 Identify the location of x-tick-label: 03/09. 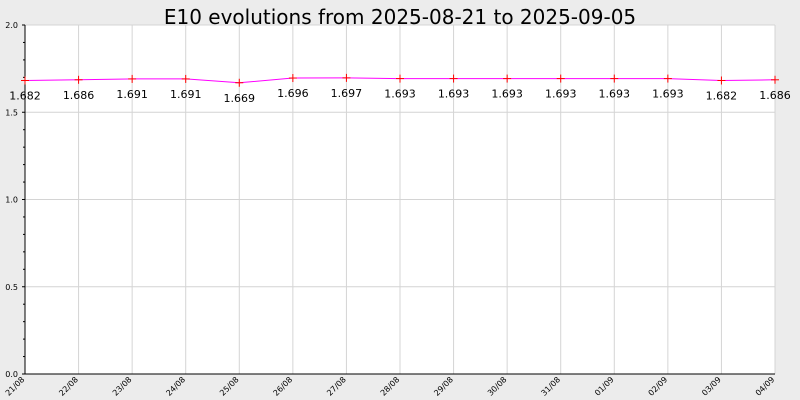
(711, 386).